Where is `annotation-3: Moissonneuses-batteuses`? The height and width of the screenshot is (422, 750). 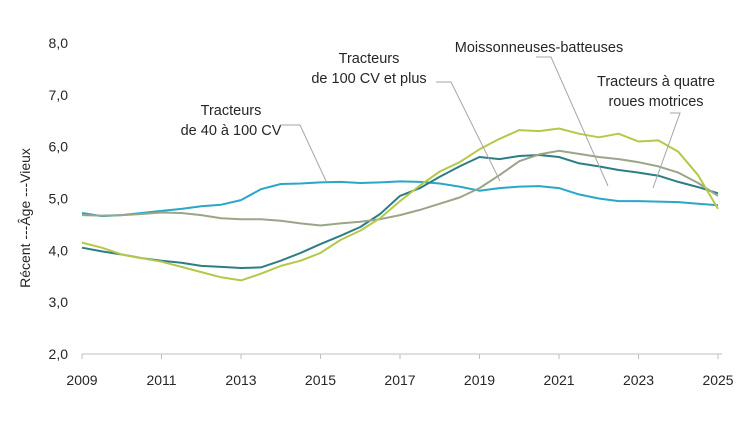
annotation-3: Moissonneuses-batteuses is located at coordinates (539, 113).